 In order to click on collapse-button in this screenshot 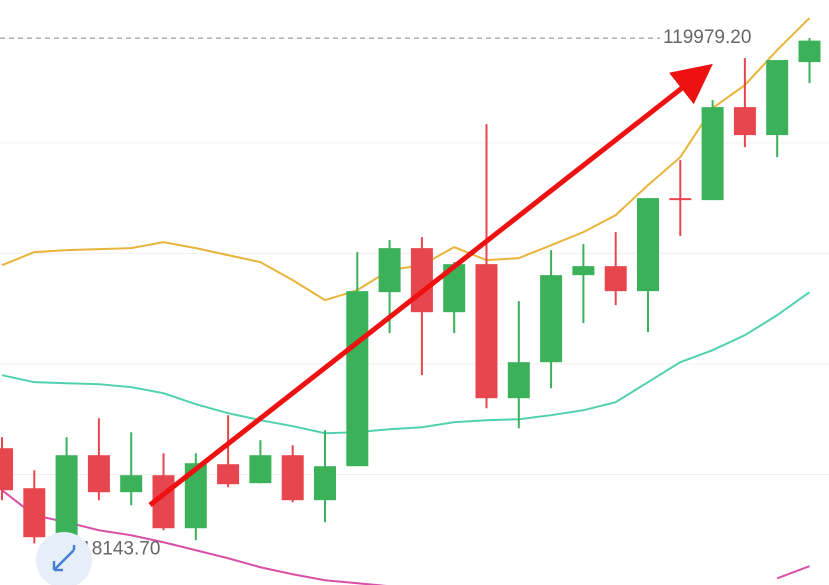, I will do `click(64, 558)`.